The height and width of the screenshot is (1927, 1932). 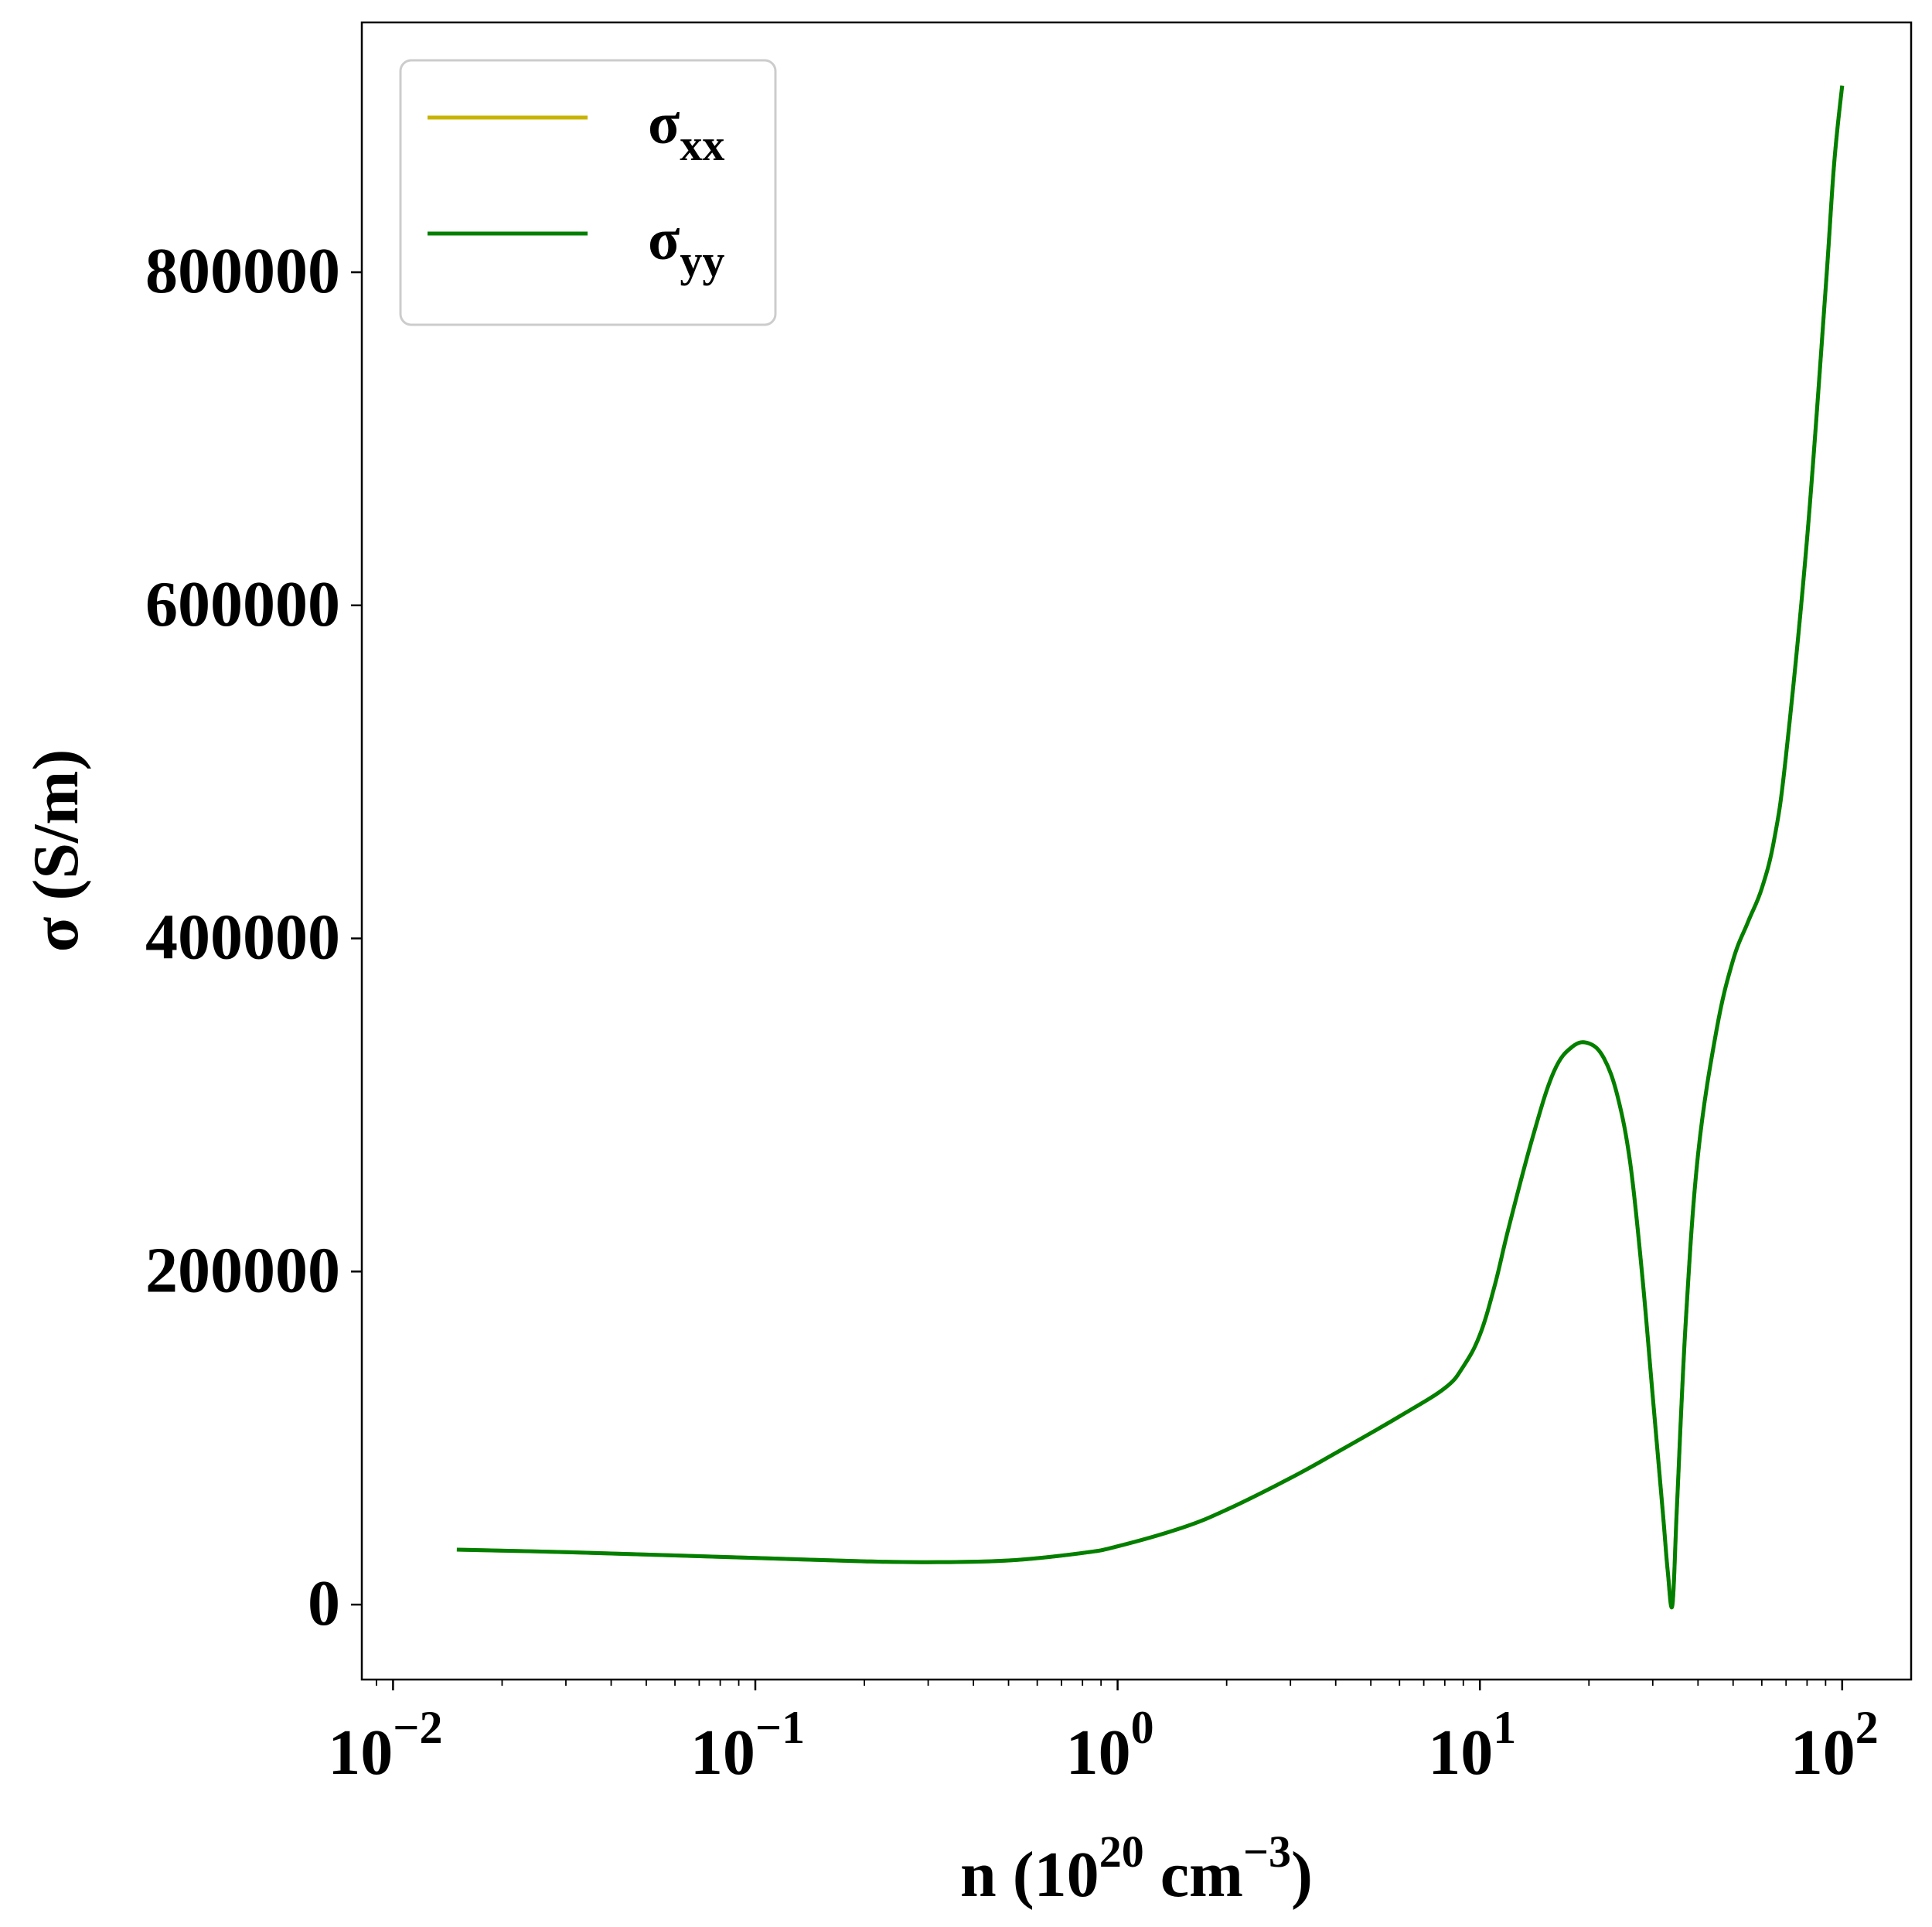 What do you see at coordinates (664, 239) in the screenshot?
I see `legend-label-sigma-yy-main: σ` at bounding box center [664, 239].